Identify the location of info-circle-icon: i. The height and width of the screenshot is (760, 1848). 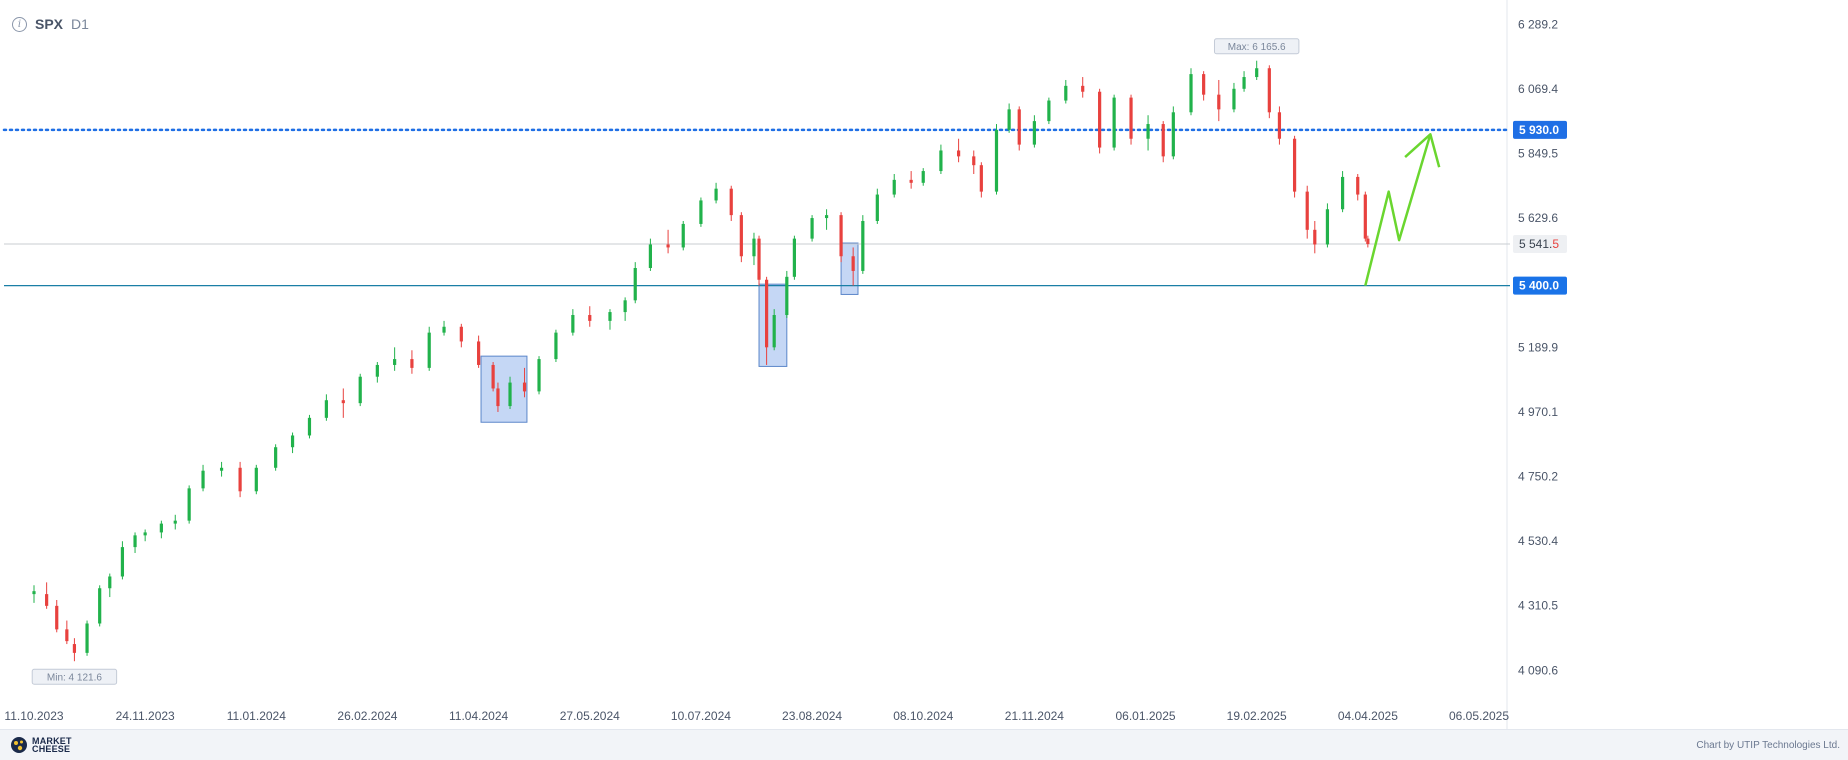
(19, 24).